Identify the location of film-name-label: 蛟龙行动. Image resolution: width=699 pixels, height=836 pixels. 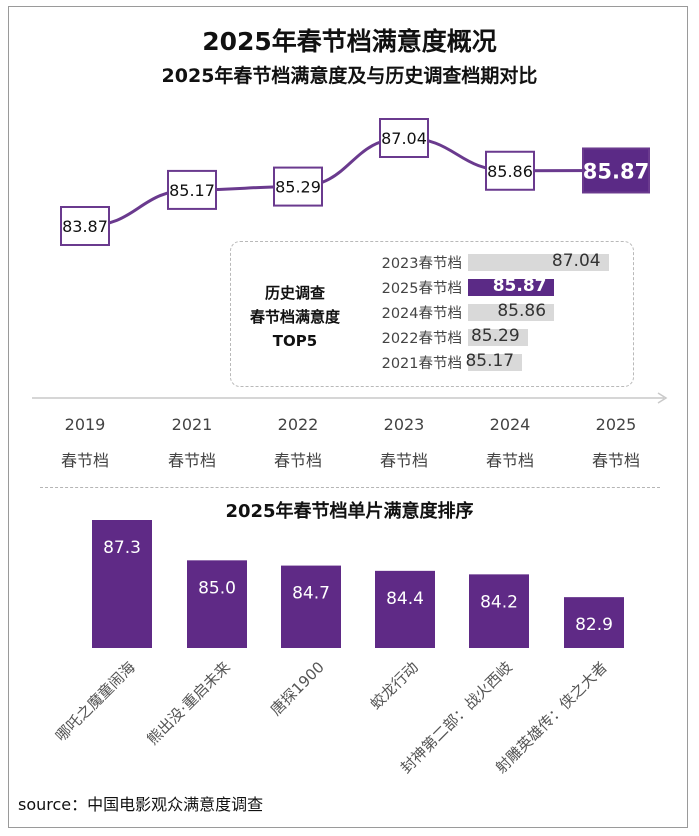
(394, 685).